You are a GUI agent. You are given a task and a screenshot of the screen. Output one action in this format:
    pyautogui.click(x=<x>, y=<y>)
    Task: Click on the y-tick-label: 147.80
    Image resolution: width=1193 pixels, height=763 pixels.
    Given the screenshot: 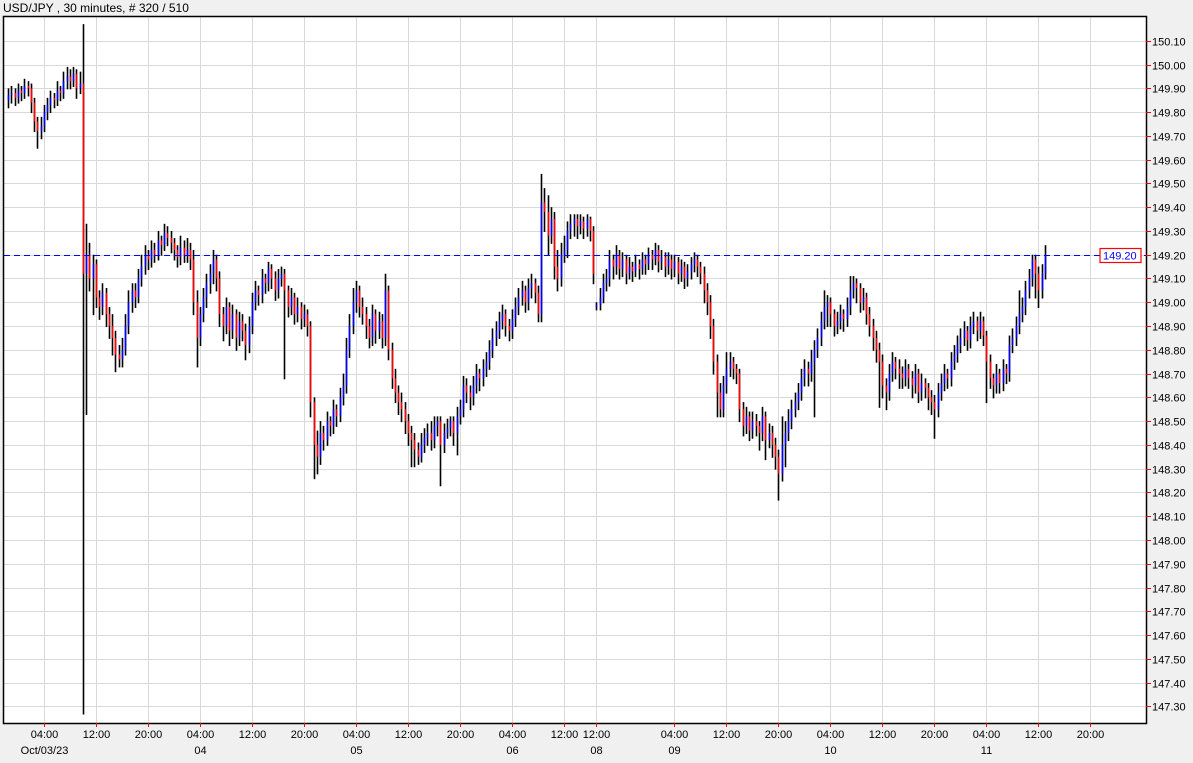 What is the action you would take?
    pyautogui.click(x=1169, y=590)
    